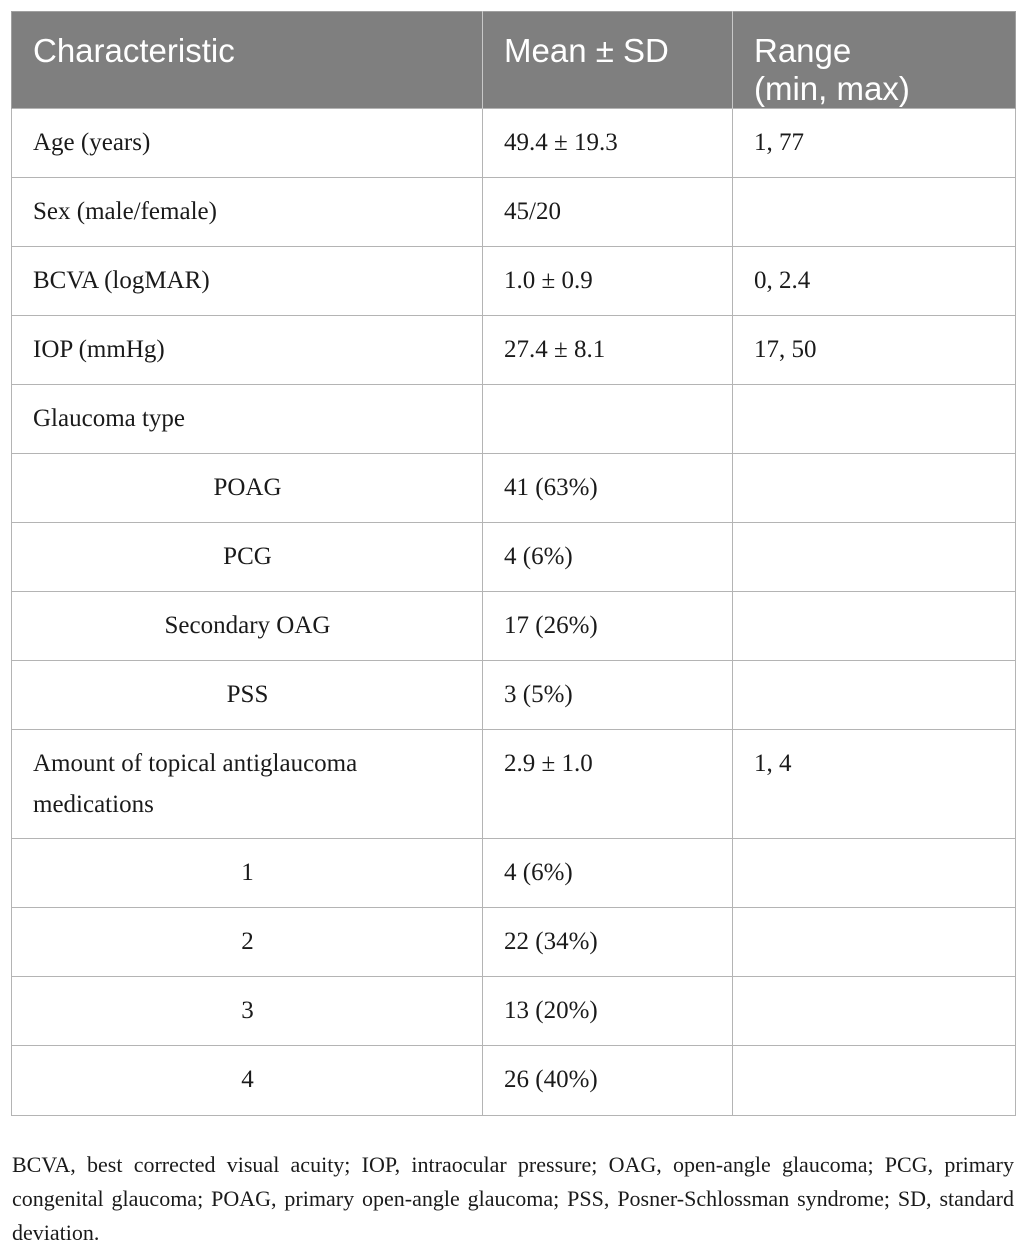  What do you see at coordinates (247, 557) in the screenshot?
I see `cell-characteristic: PCG` at bounding box center [247, 557].